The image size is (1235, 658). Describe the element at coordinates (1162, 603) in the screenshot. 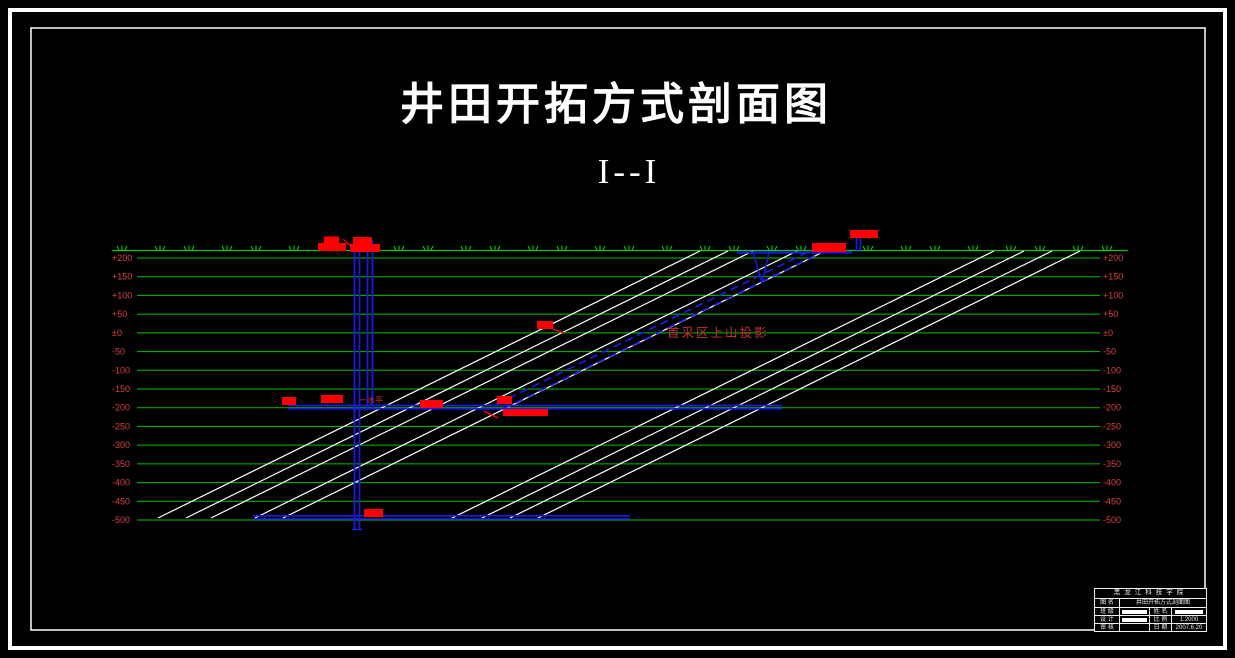

I see `drawing-name-value: 井田开拓方式剖面图` at that location.